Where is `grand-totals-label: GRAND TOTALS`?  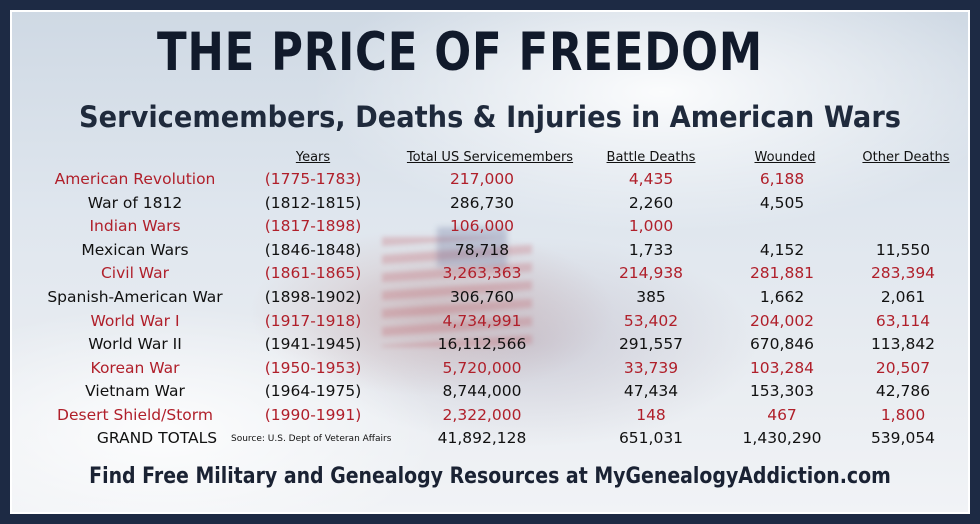 grand-totals-label: GRAND TOTALS is located at coordinates (157, 438).